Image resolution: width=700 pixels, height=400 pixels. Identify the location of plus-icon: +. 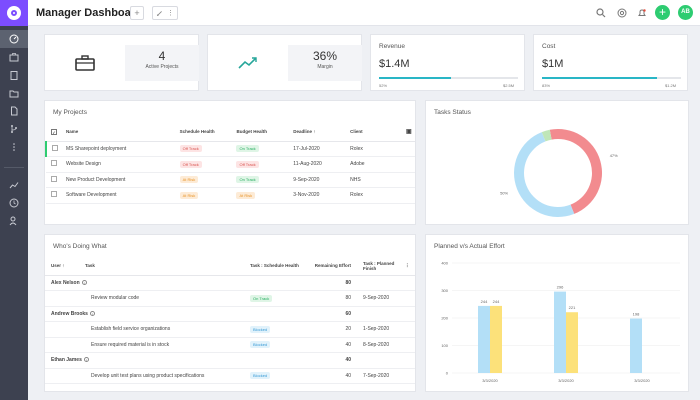
(137, 13).